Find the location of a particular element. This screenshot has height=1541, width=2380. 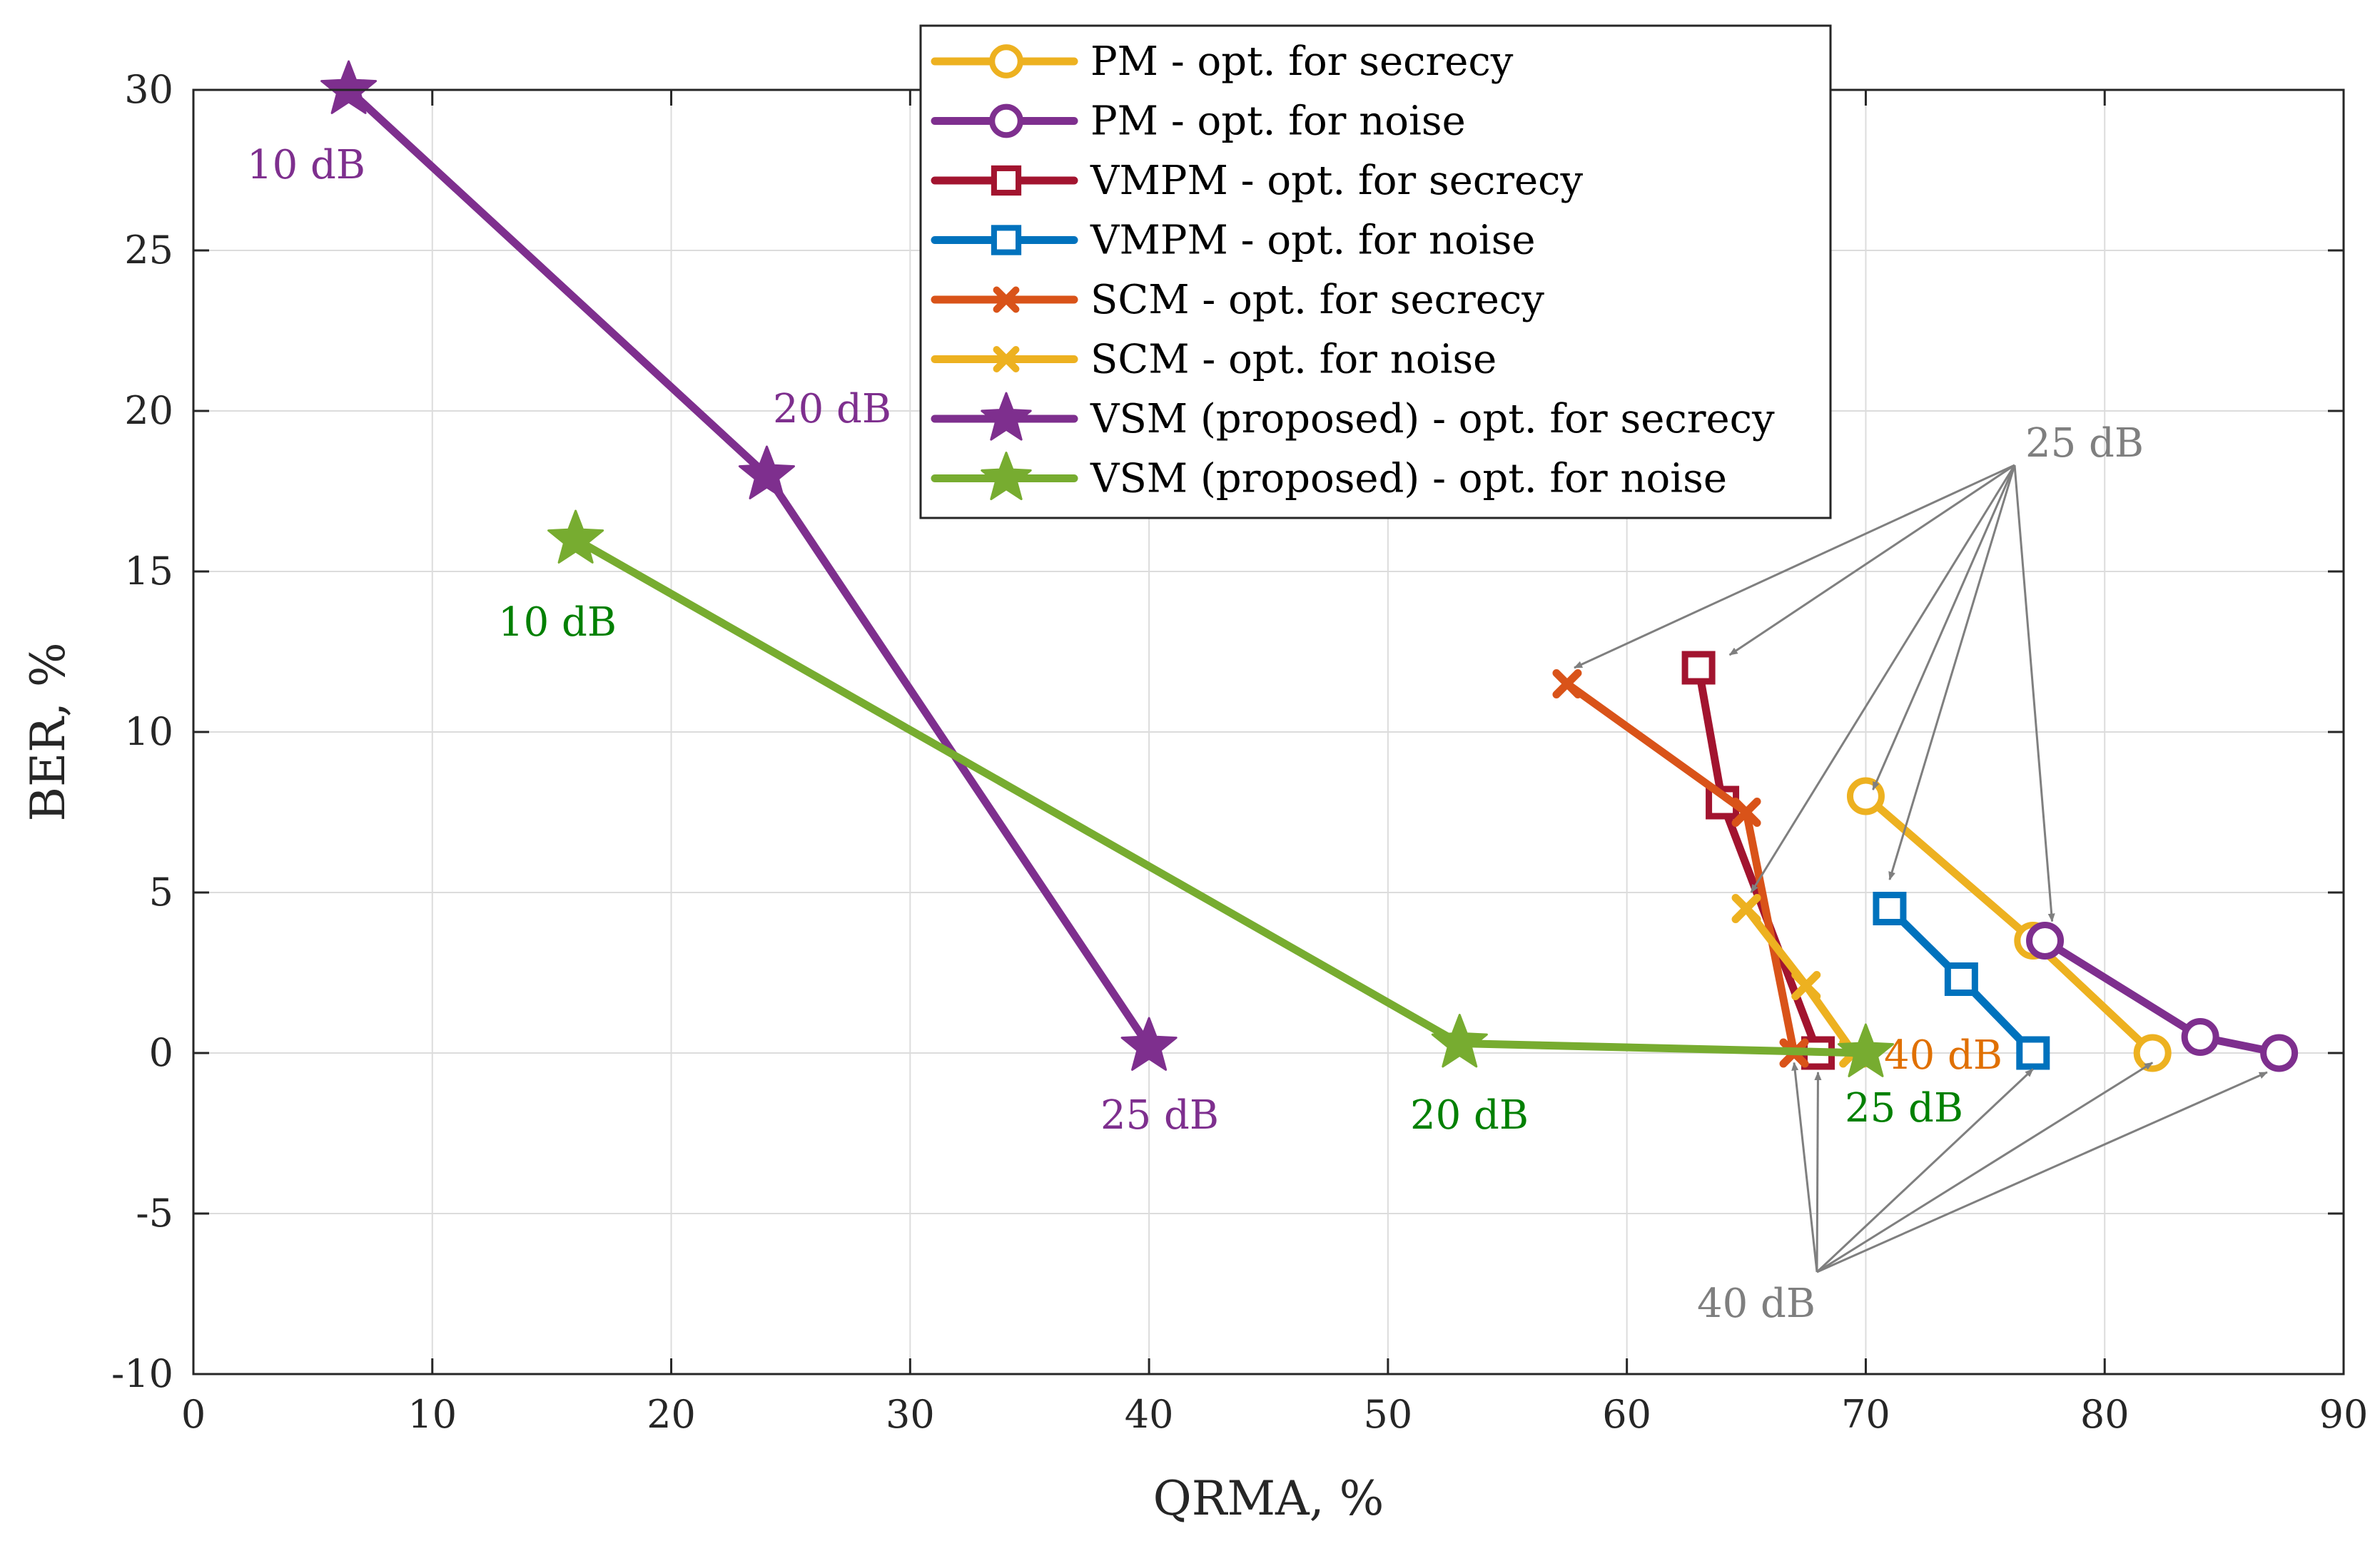

y-tick-label: 0 is located at coordinates (161, 1052).